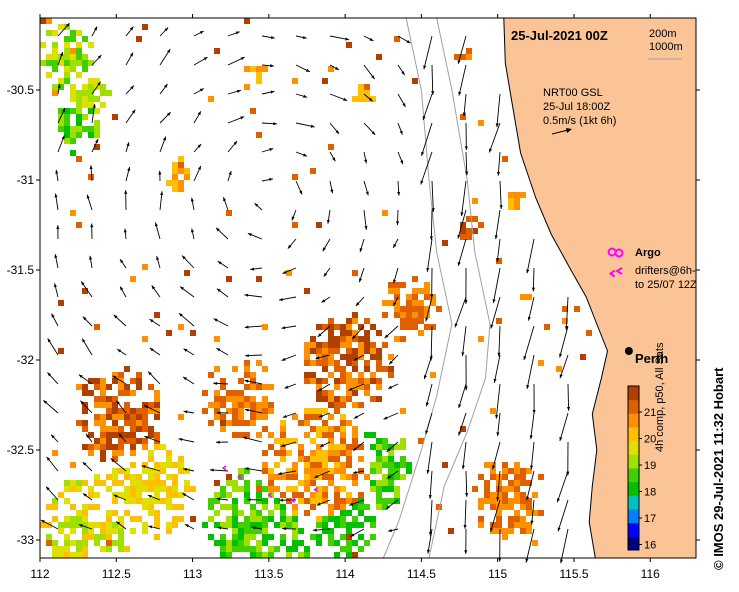 This screenshot has height=592, width=739. Describe the element at coordinates (619, 271) in the screenshot. I see `drifter-legend-marker` at that location.